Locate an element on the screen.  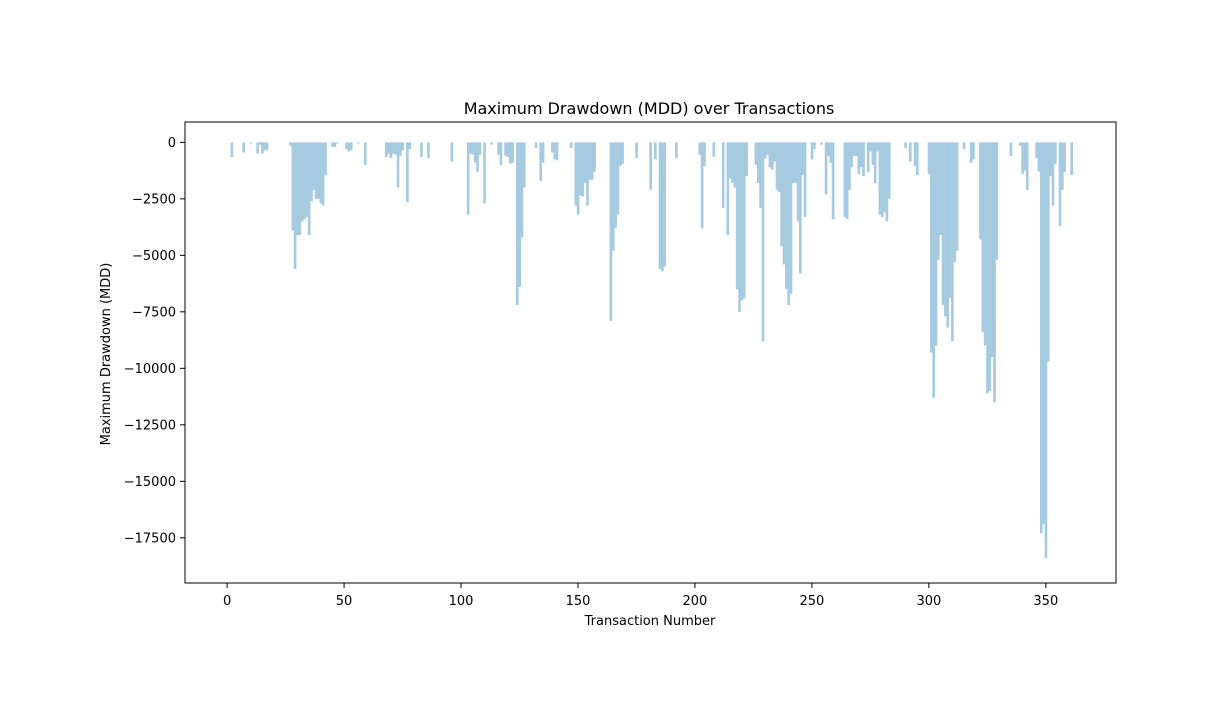
y-axis: 0 −2500 −5000 −7500 −10000 −12500 −15000 −17500 is located at coordinates (154, 341).